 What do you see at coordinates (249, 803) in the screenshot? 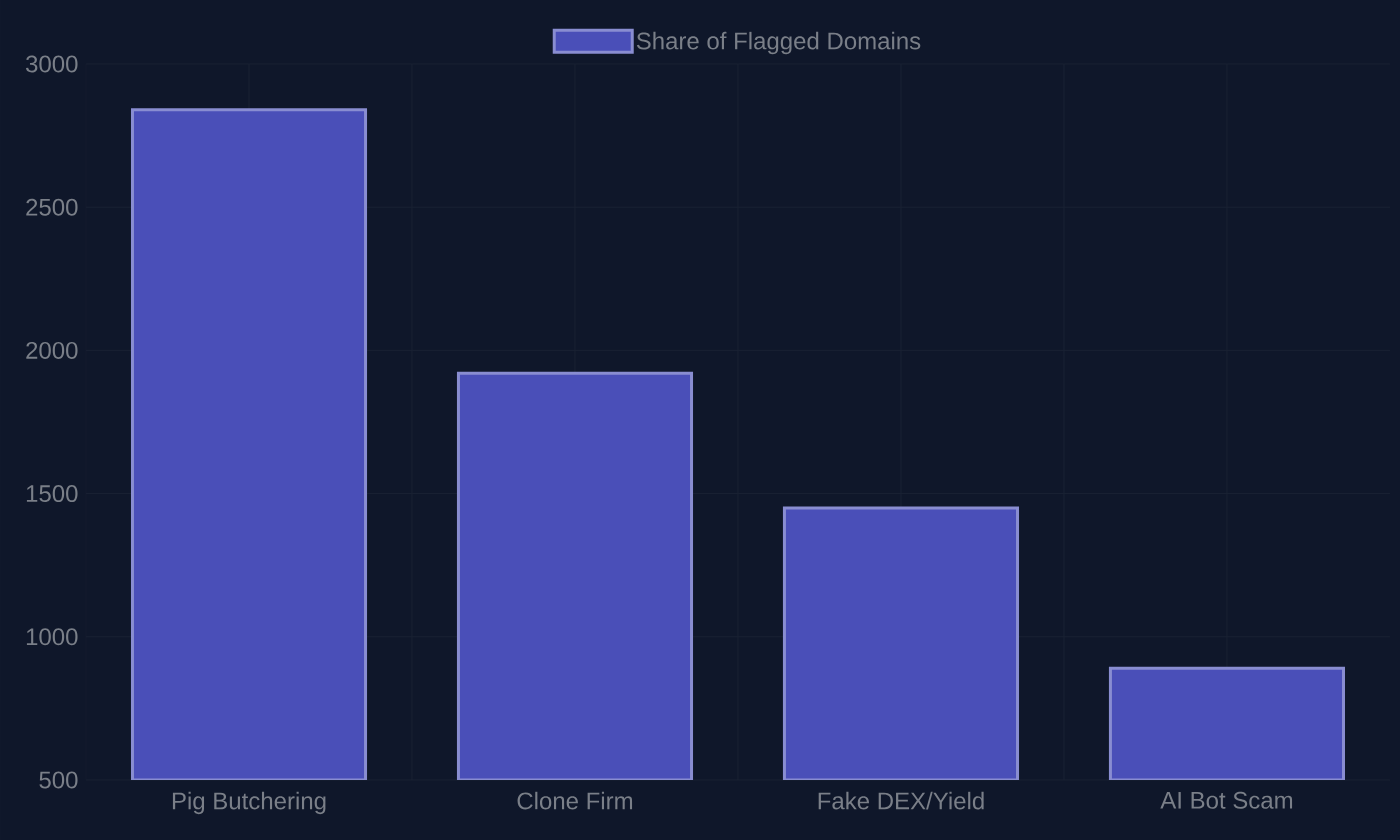
I see `x-tick-label: Pig Butchering` at bounding box center [249, 803].